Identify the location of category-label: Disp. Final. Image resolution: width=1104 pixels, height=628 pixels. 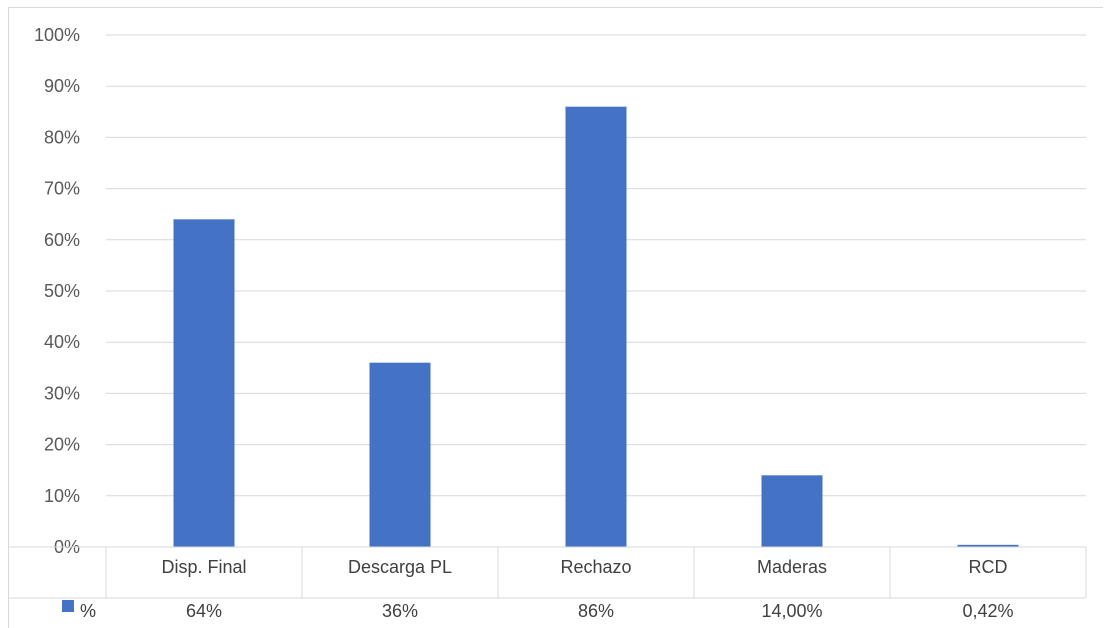
(203, 567).